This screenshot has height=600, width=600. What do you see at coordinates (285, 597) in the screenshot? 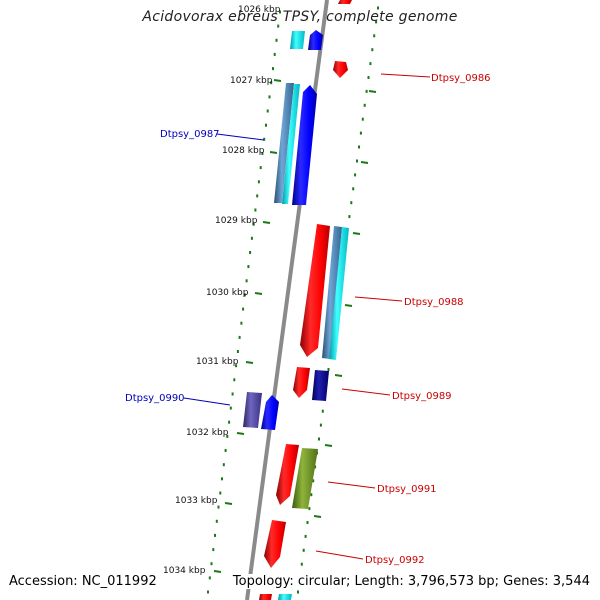
I see `feature-cyan-bottom-partial` at bounding box center [285, 597].